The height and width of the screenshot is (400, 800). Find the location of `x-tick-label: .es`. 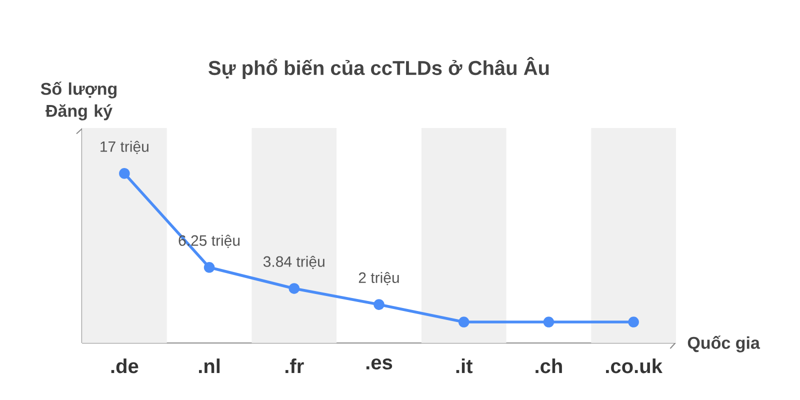

x-tick-label: .es is located at coordinates (379, 364).